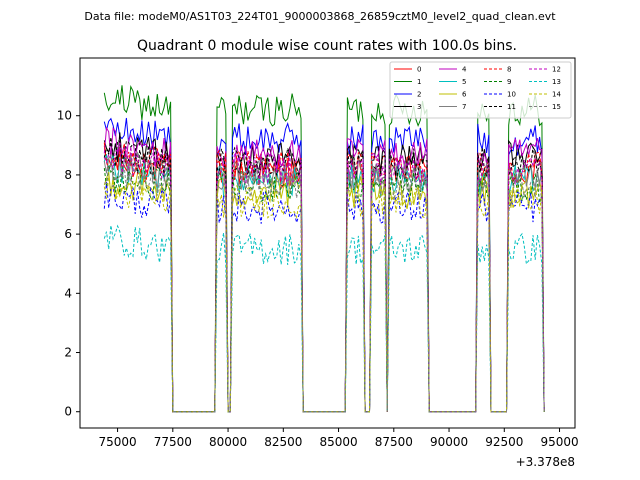 The width and height of the screenshot is (640, 480). What do you see at coordinates (449, 442) in the screenshot?
I see `x-tick-label: 90000` at bounding box center [449, 442].